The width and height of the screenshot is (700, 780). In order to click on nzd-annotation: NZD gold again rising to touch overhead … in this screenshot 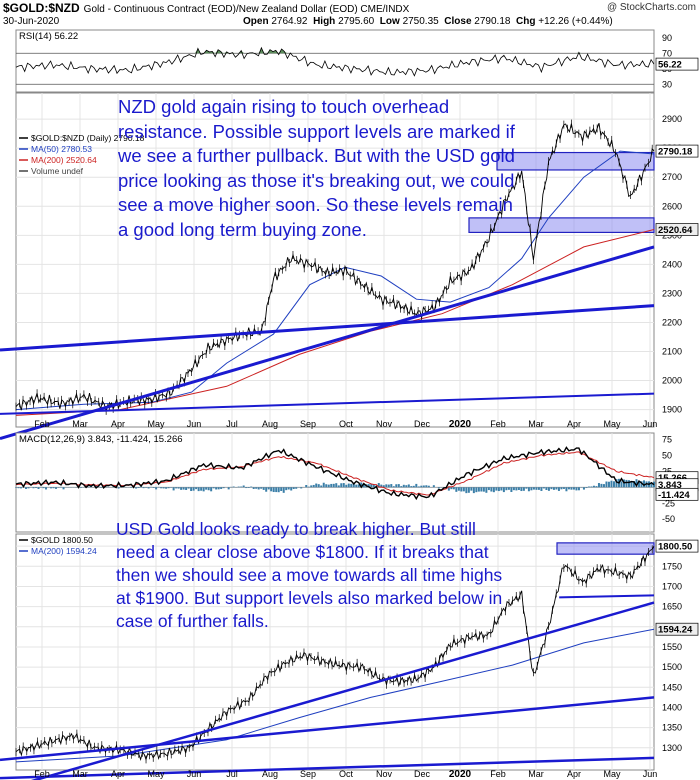, I will do `click(316, 168)`.